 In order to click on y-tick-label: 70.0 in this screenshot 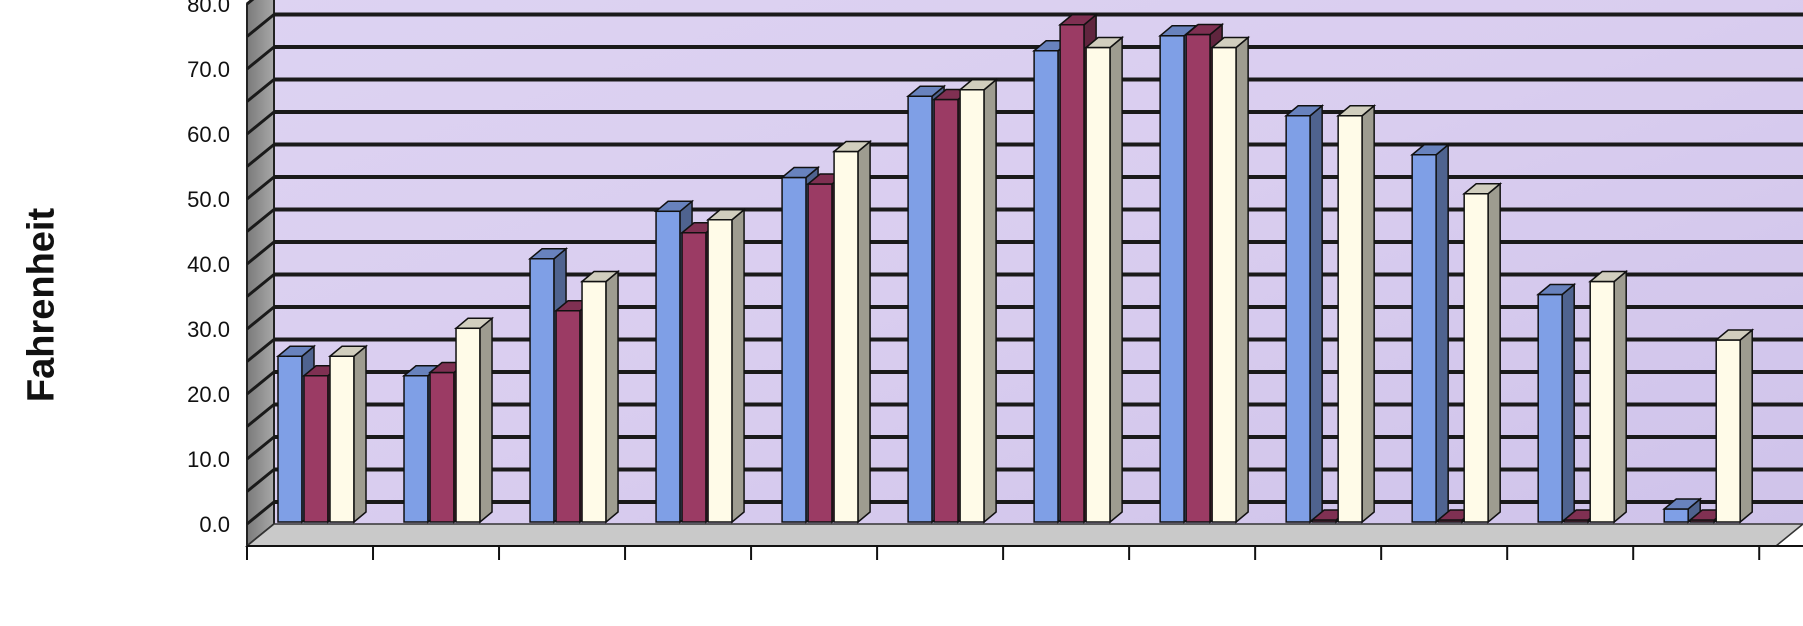, I will do `click(208, 69)`.